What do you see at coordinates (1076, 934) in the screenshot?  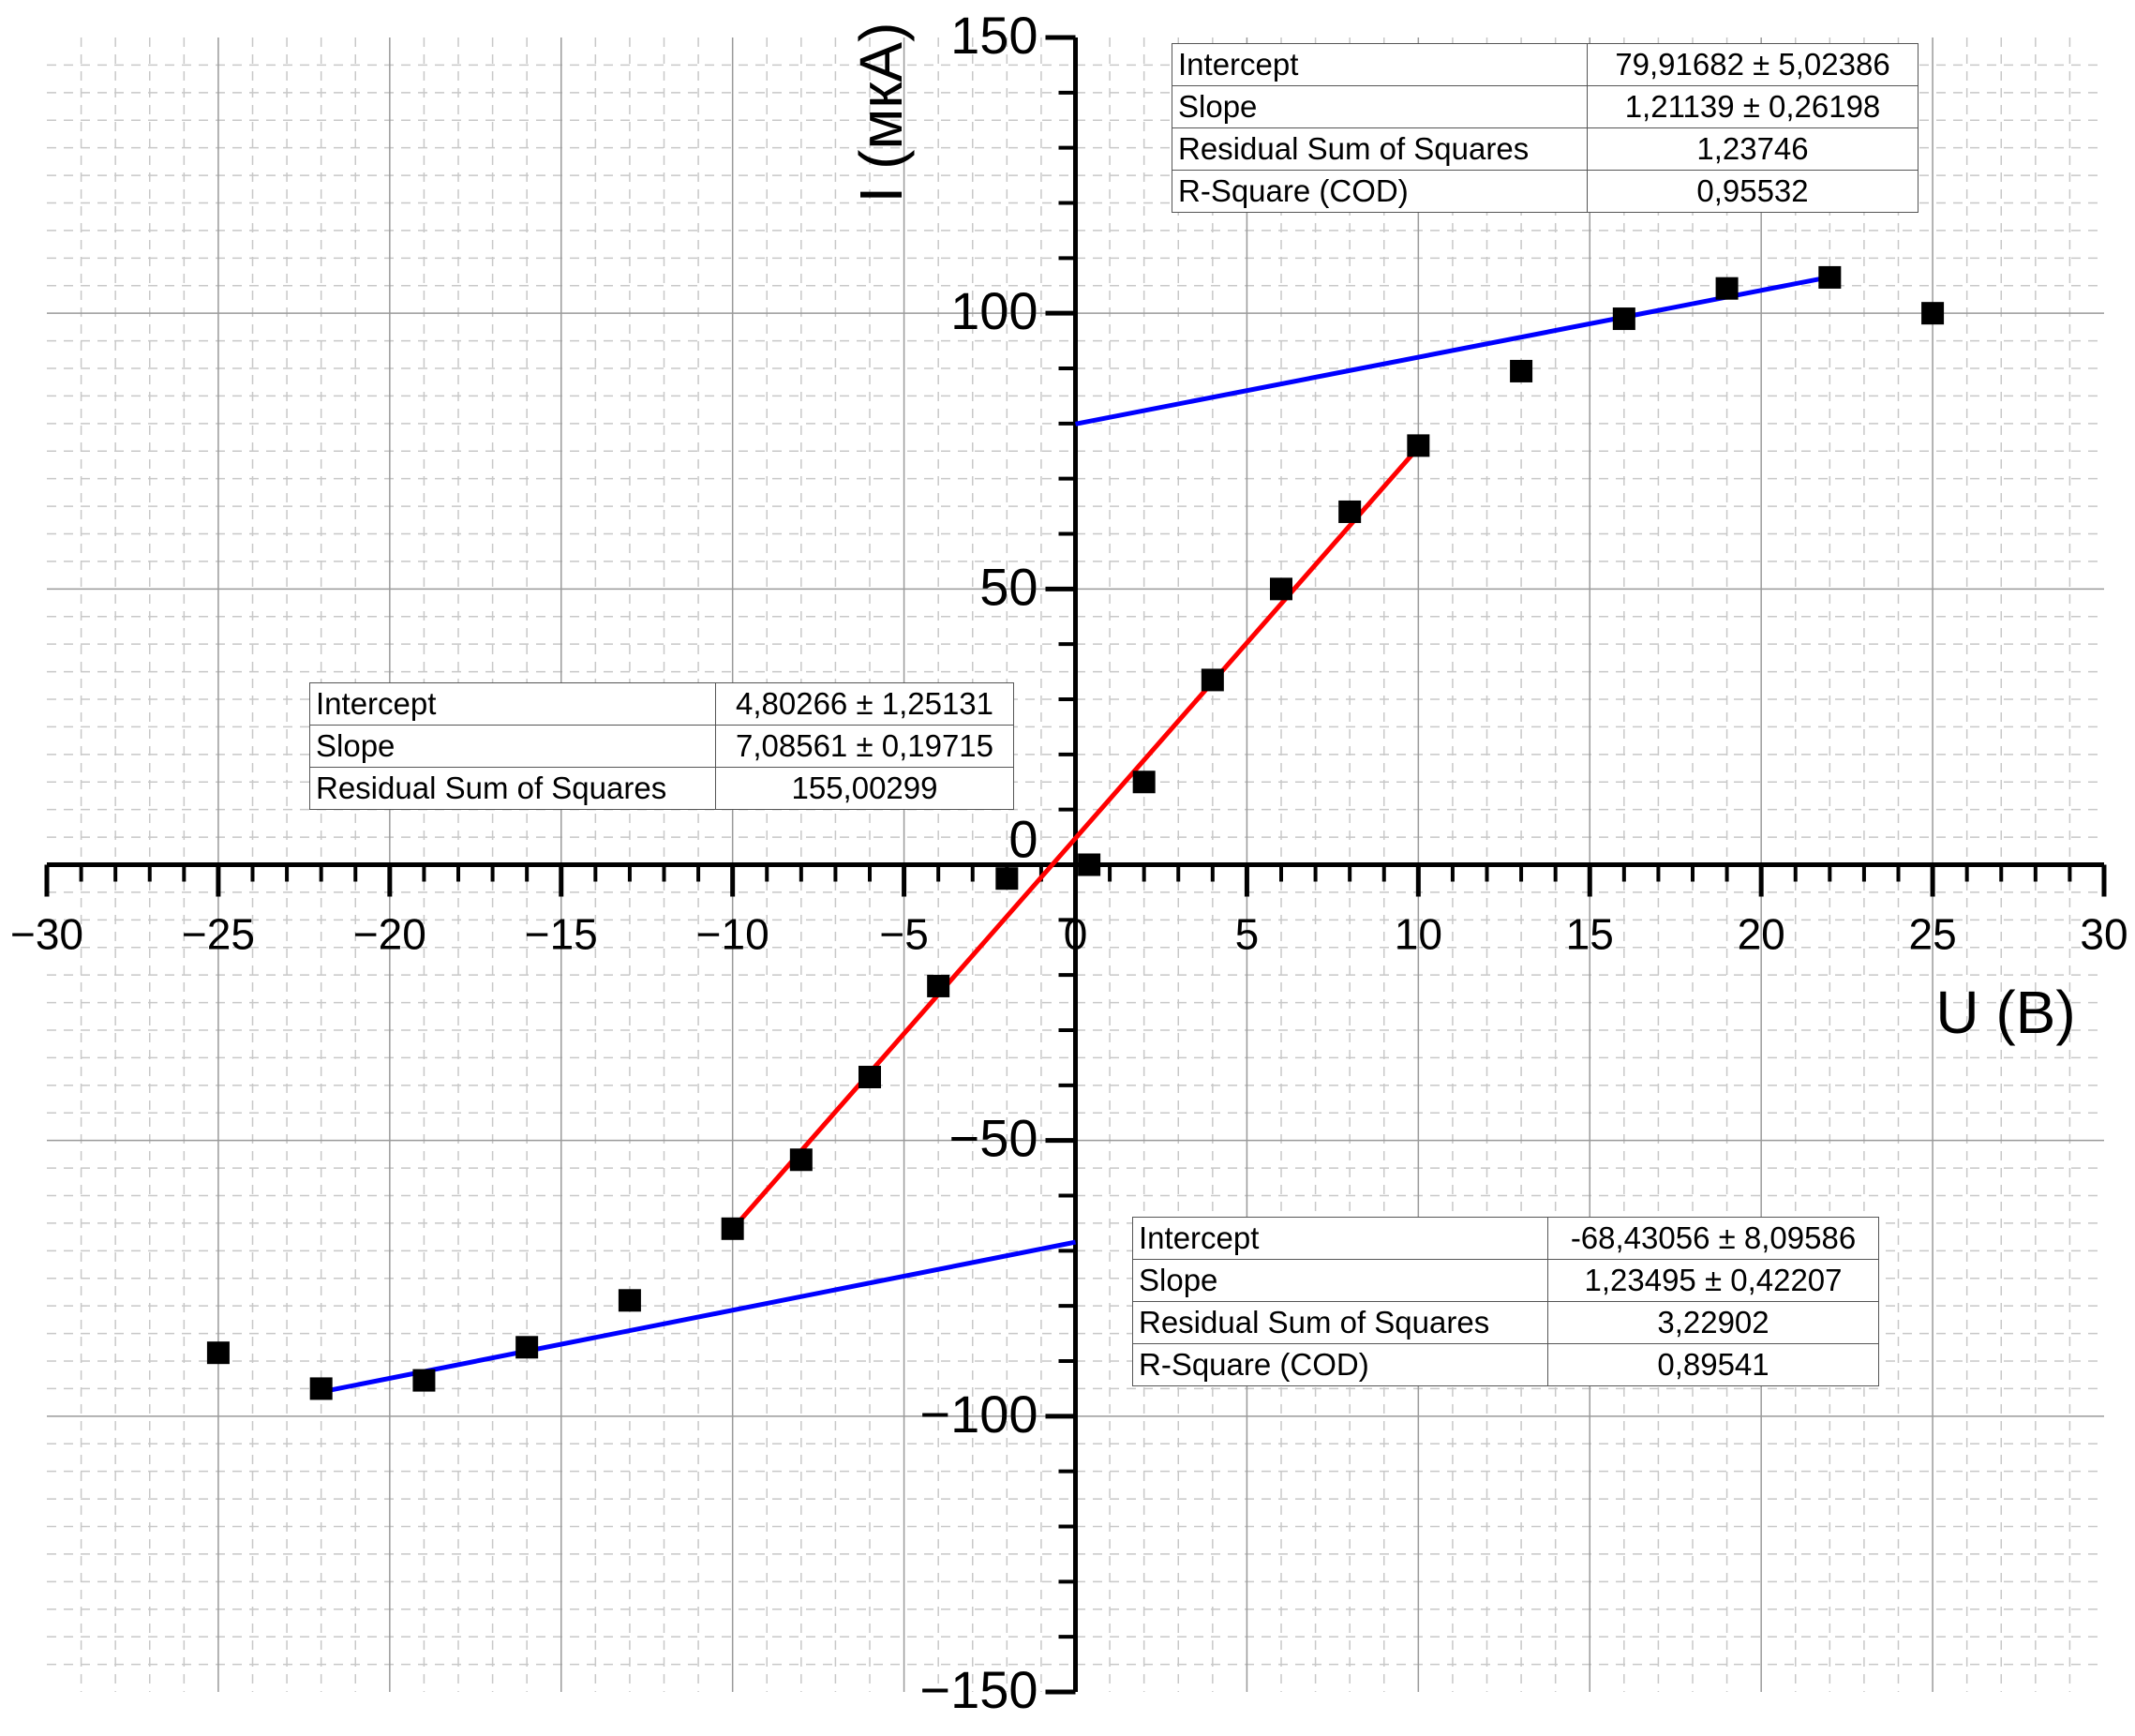 I see `x-tick-label: 0` at bounding box center [1076, 934].